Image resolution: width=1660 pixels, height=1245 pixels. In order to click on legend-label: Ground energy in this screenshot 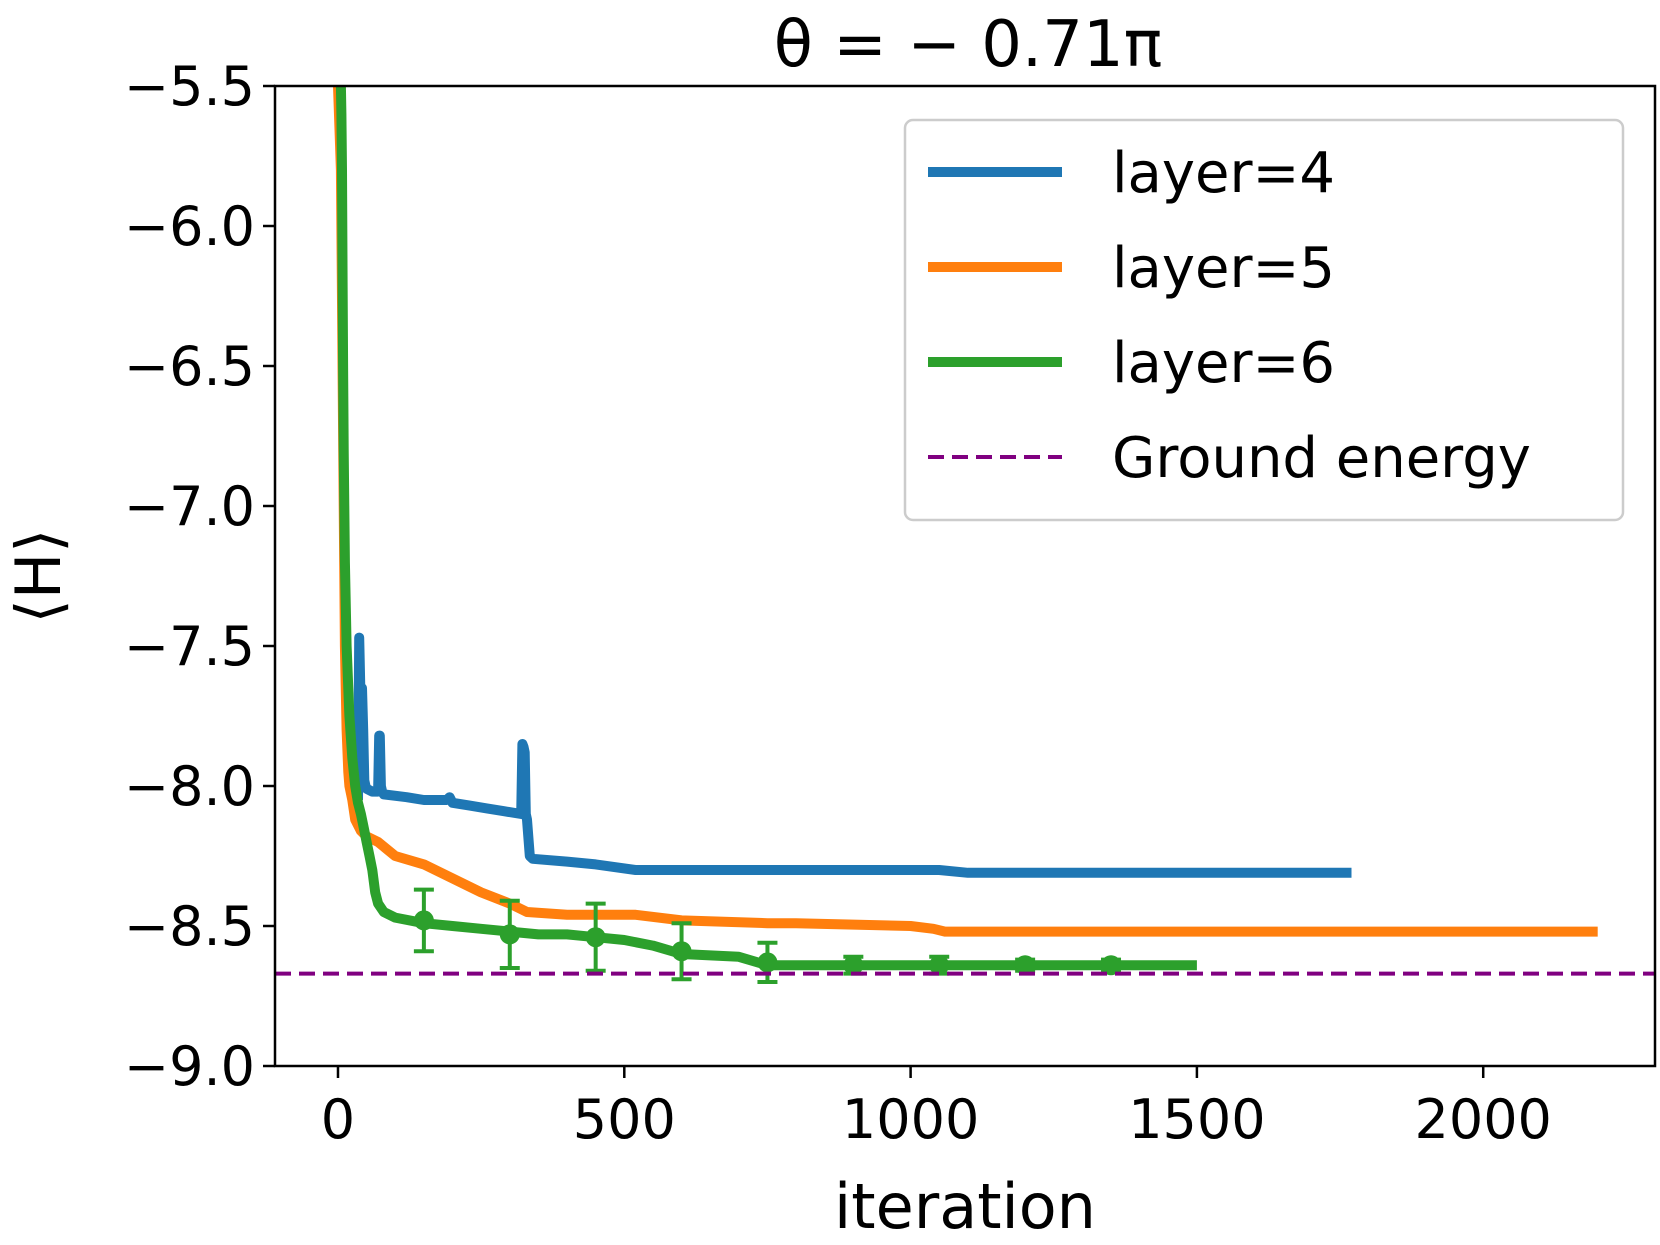, I will do `click(1321, 458)`.